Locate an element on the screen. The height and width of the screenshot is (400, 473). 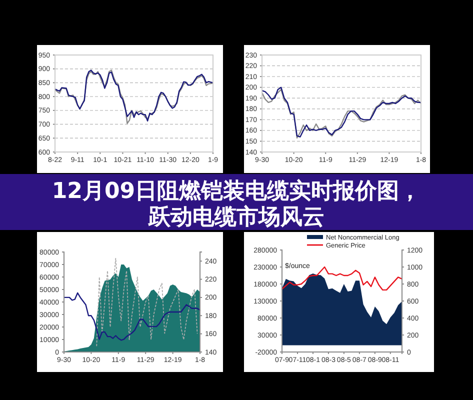
text: 12月09日阻燃铠装电缆实时报价图，跃动电缆市场风云 is located at coordinates (237, 204).